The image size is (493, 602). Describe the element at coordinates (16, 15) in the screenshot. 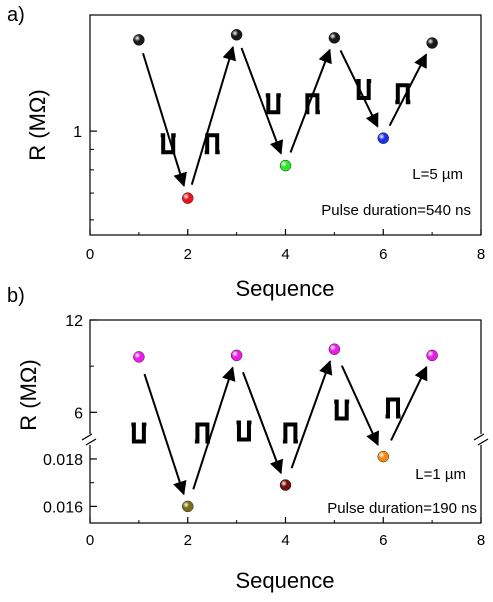

I see `panel-a-label: a)` at that location.